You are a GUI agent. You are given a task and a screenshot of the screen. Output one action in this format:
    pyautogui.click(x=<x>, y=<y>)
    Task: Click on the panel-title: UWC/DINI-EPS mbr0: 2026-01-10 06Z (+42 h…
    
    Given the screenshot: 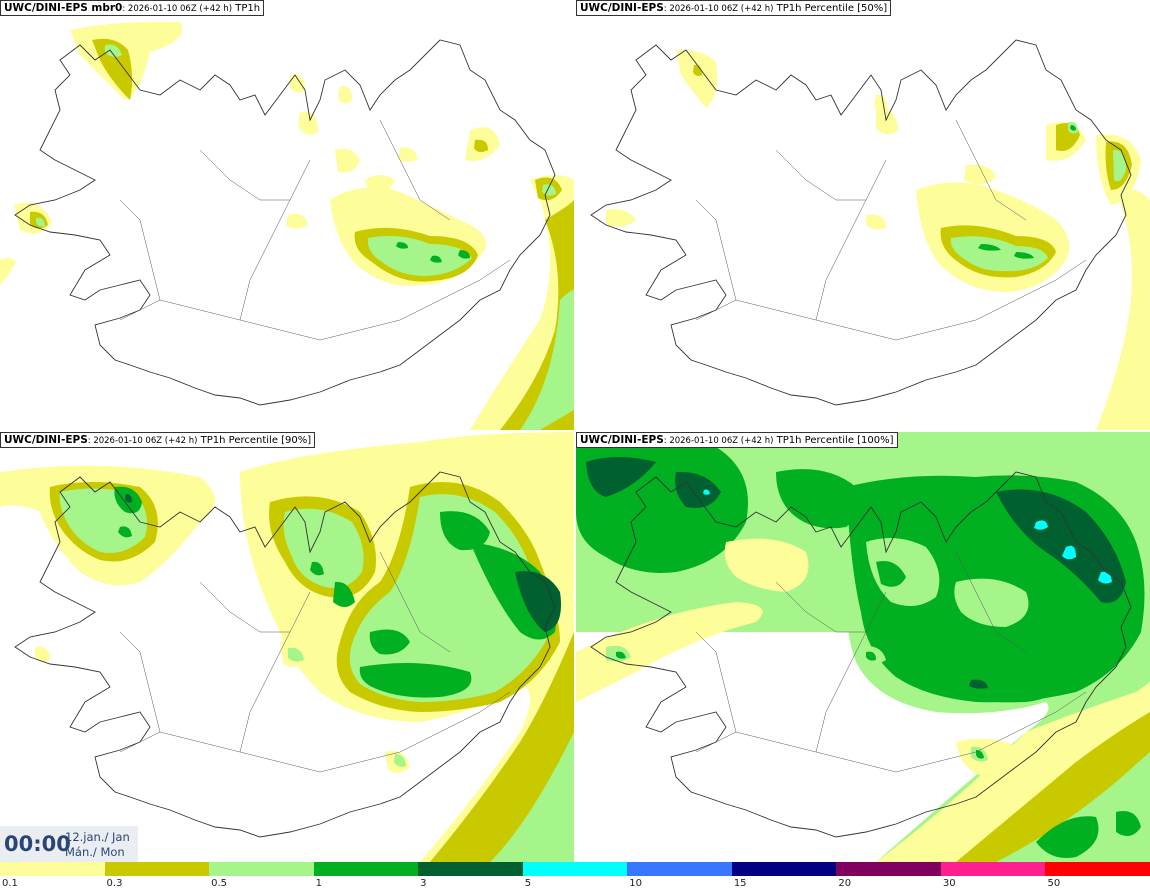 What is the action you would take?
    pyautogui.click(x=132, y=8)
    